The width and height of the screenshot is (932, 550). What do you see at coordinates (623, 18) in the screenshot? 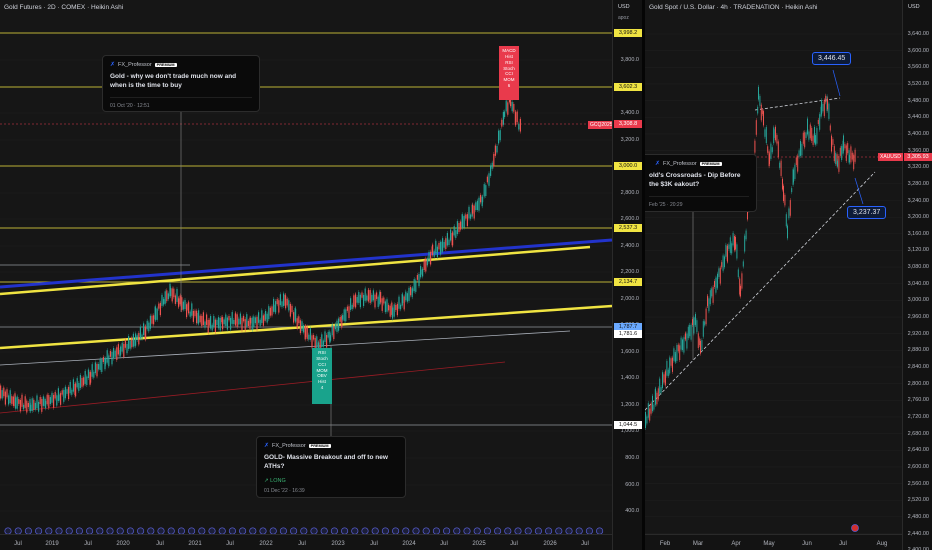
I see `axis-setting: apoz` at bounding box center [623, 18].